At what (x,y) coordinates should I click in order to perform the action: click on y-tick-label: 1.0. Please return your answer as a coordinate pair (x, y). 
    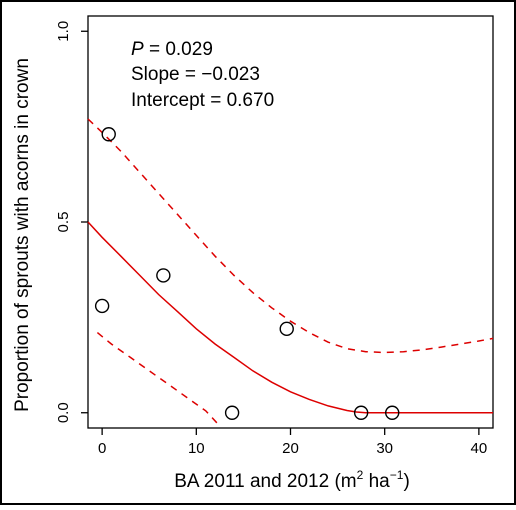
    Looking at the image, I should click on (63, 31).